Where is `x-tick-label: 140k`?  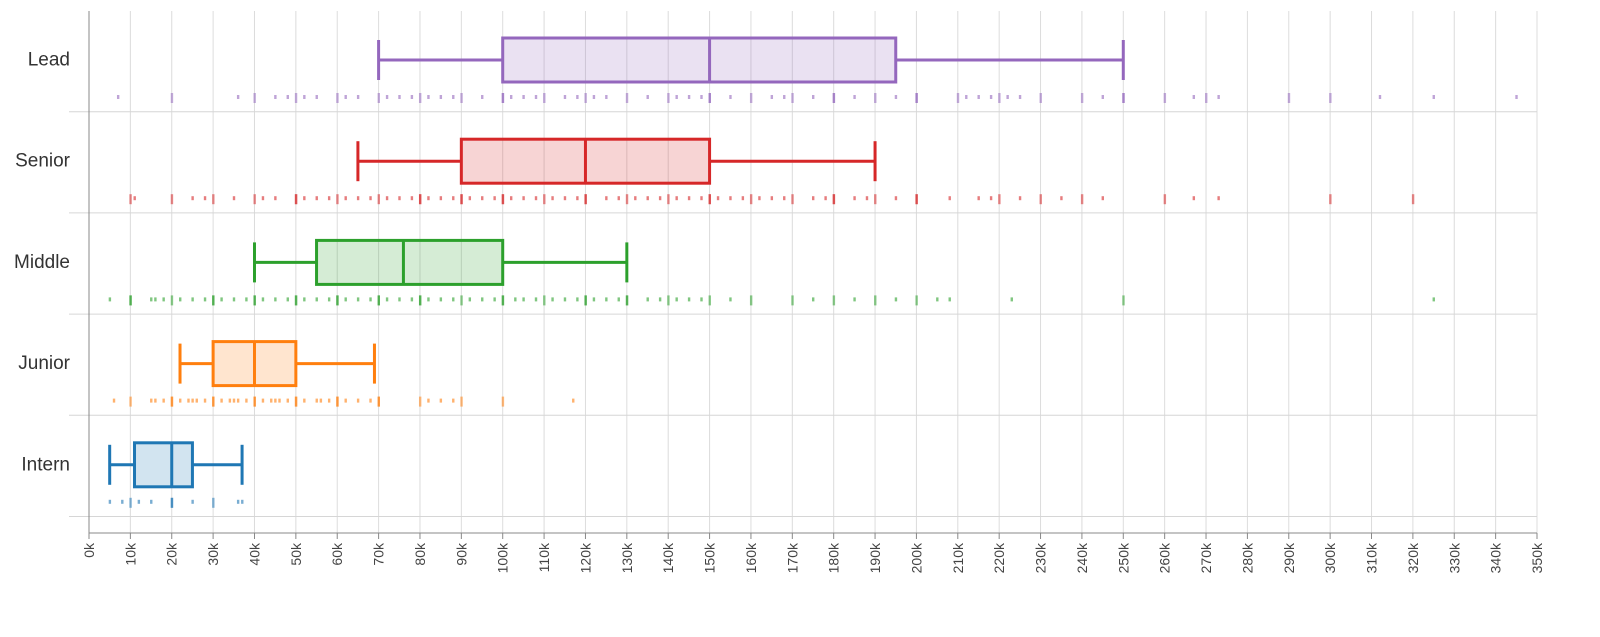 x-tick-label: 140k is located at coordinates (668, 557).